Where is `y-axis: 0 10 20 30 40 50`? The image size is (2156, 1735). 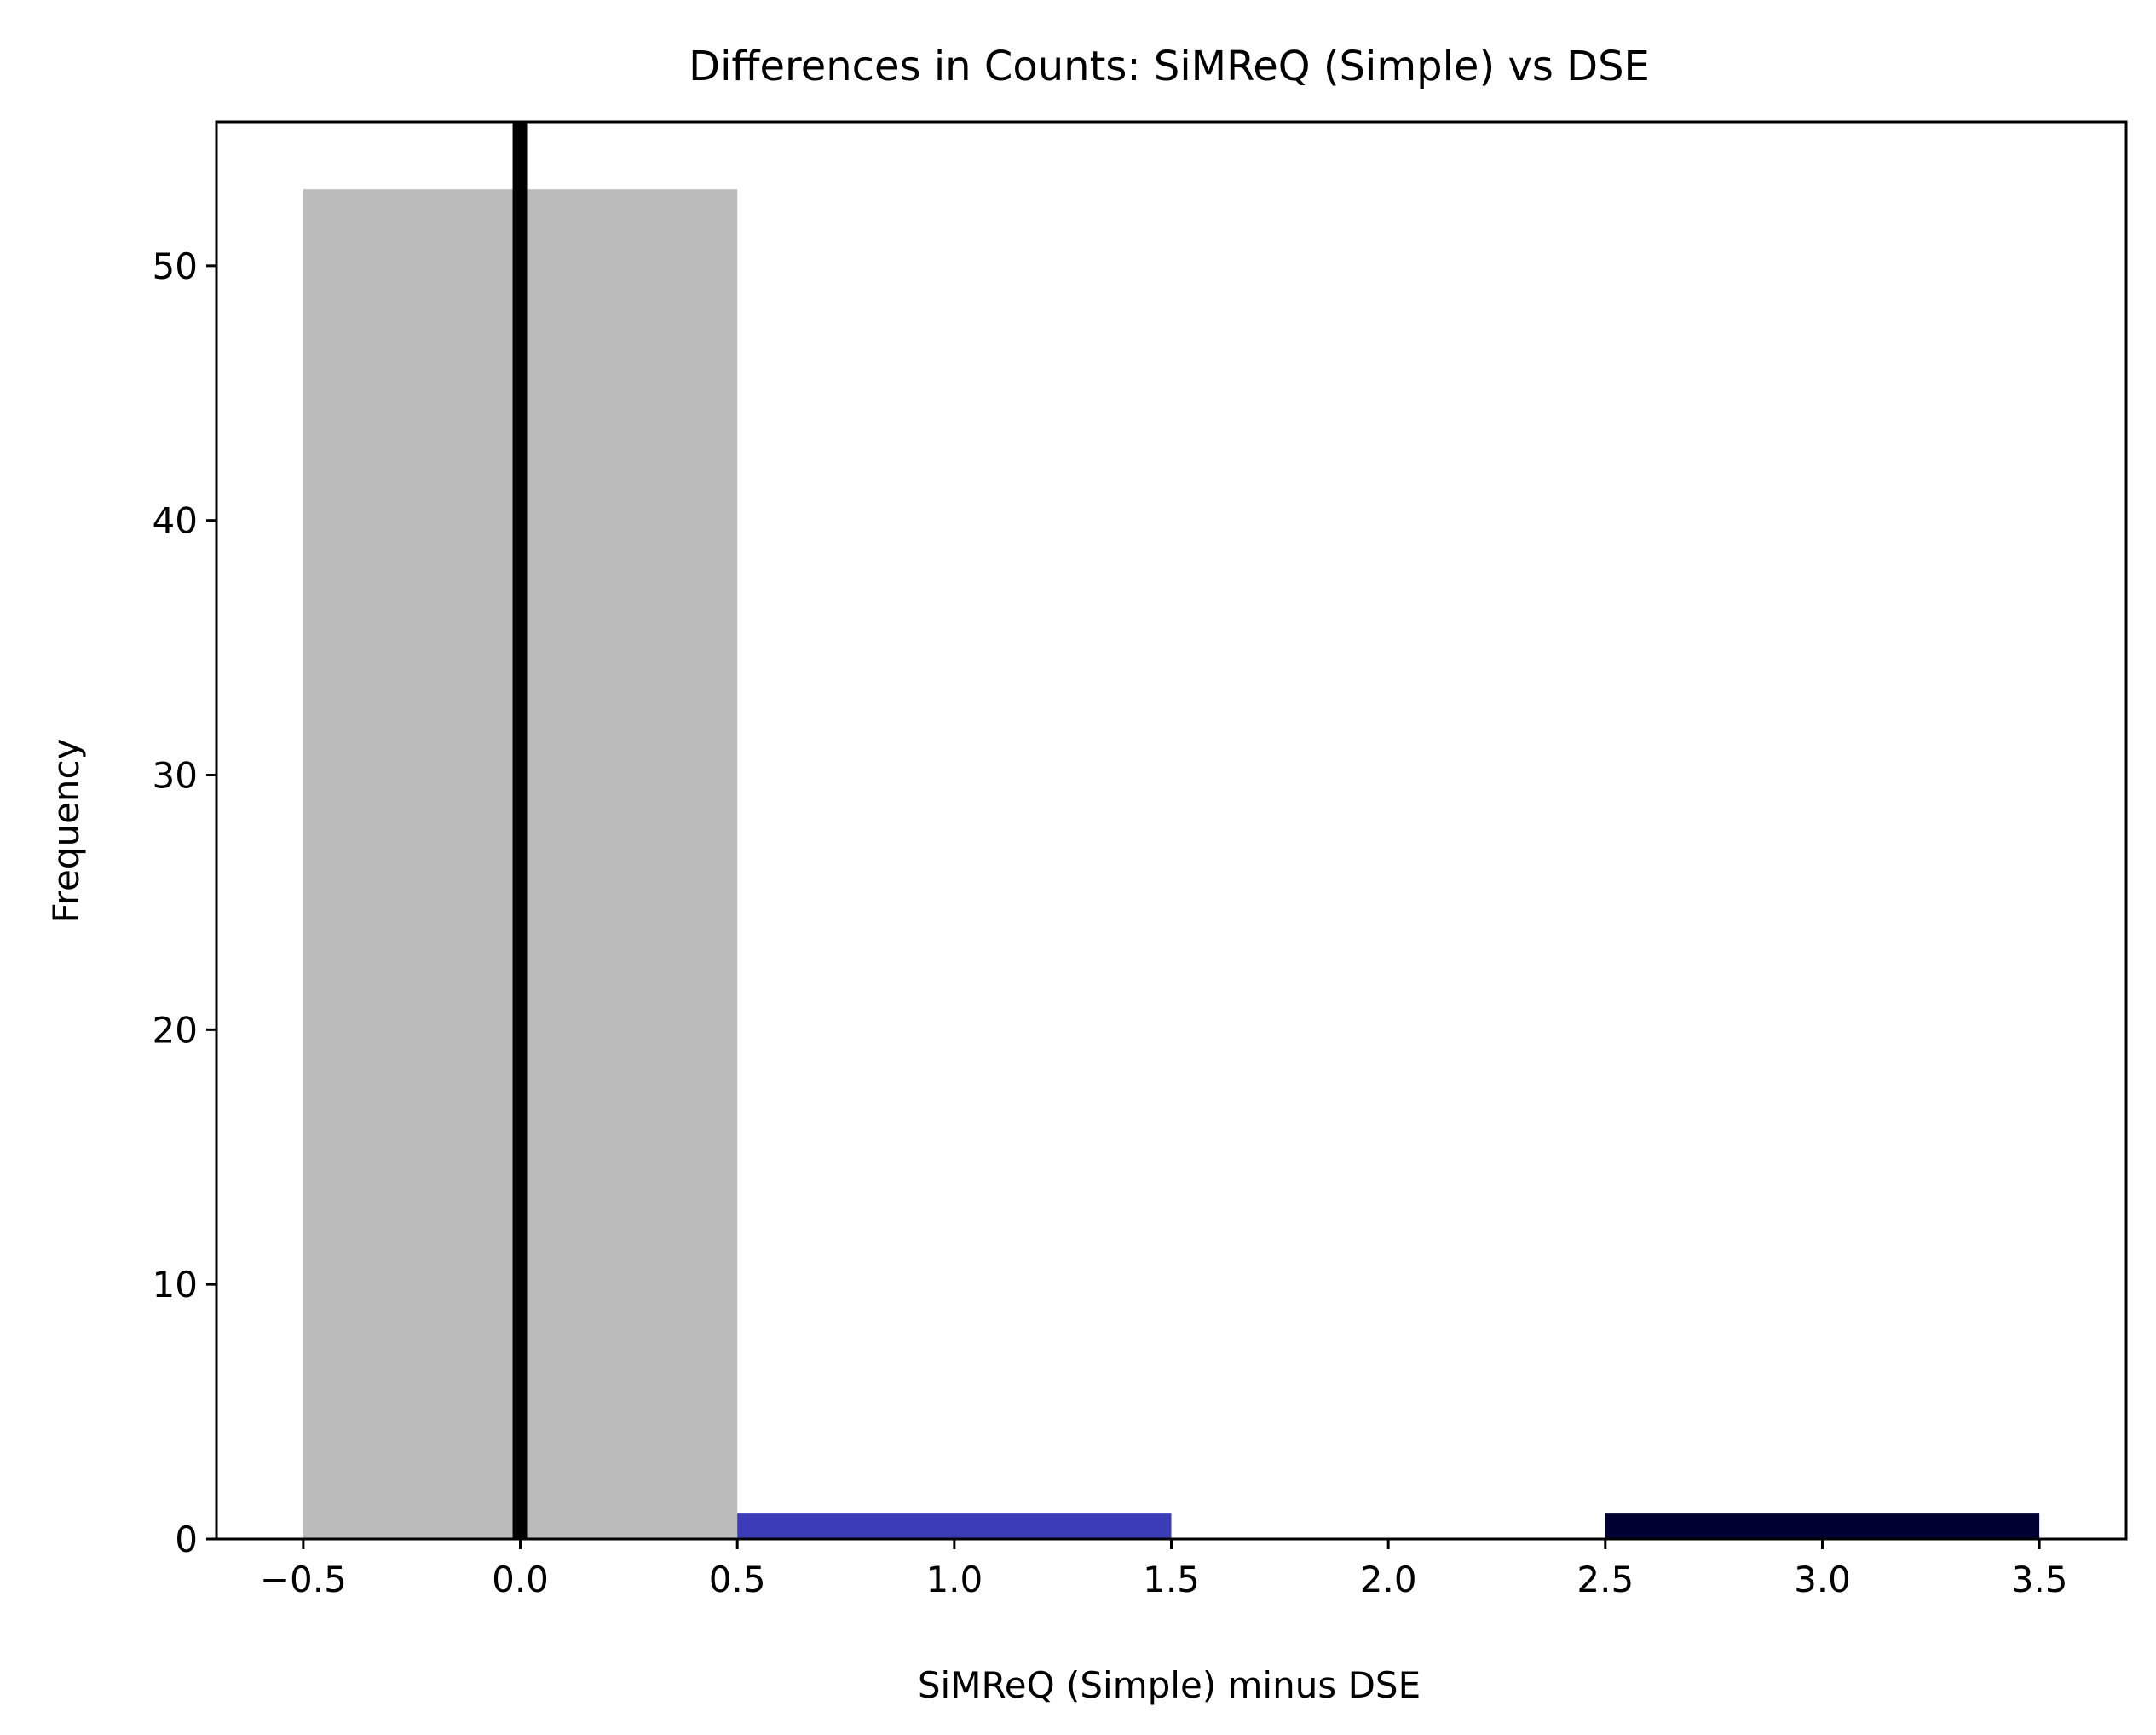 y-axis: 0 10 20 30 40 50 is located at coordinates (185, 902).